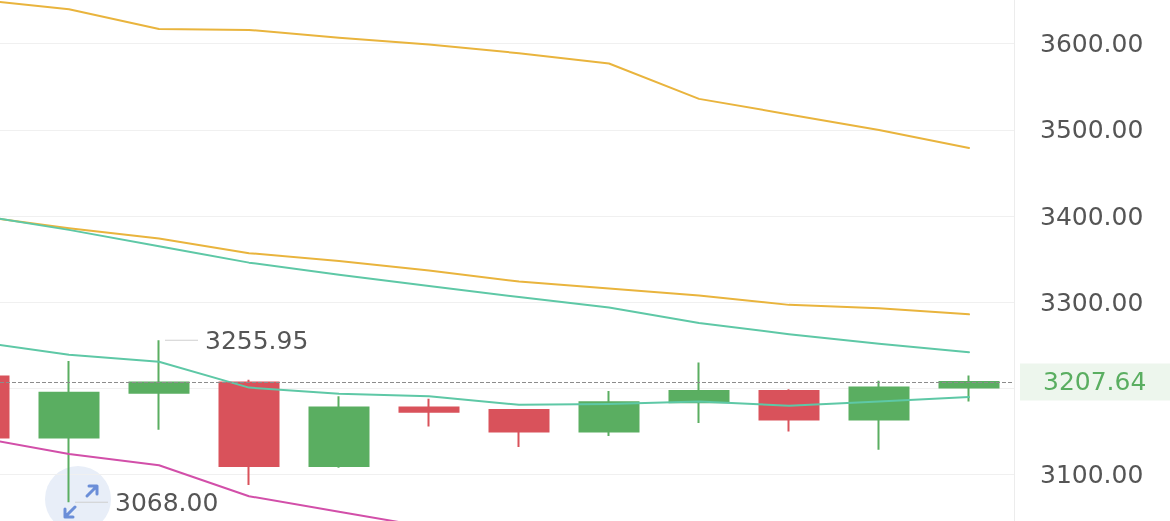 The height and width of the screenshot is (521, 1170). What do you see at coordinates (1092, 302) in the screenshot?
I see `y-tick-label: 3300.00` at bounding box center [1092, 302].